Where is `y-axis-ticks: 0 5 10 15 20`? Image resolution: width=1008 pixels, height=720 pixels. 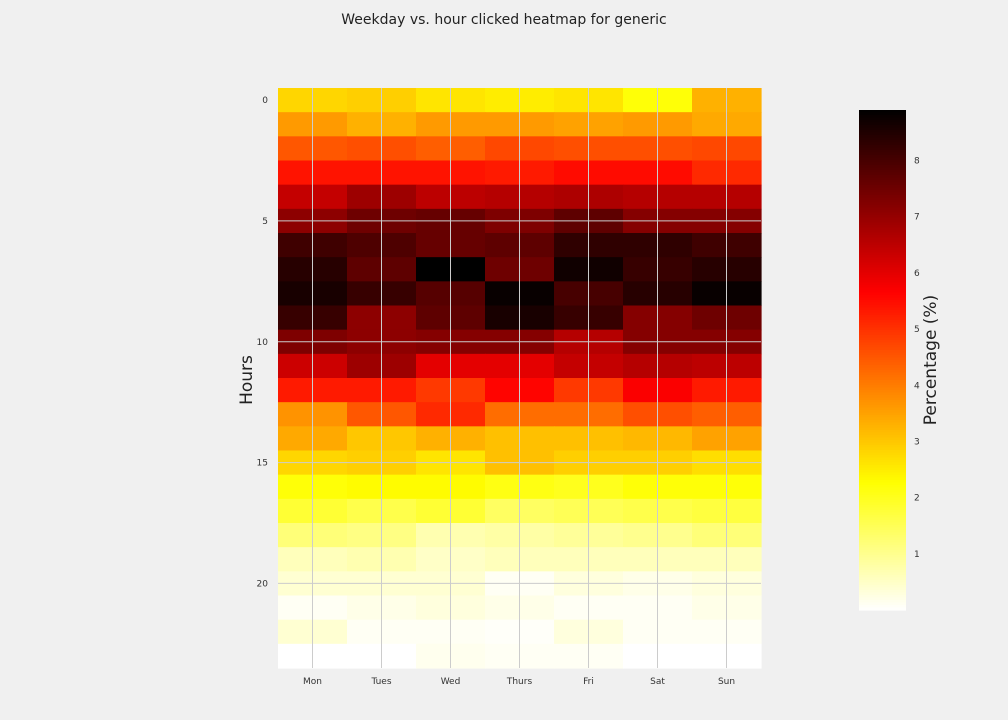 y-axis-ticks: 0 5 10 15 20 is located at coordinates (263, 342).